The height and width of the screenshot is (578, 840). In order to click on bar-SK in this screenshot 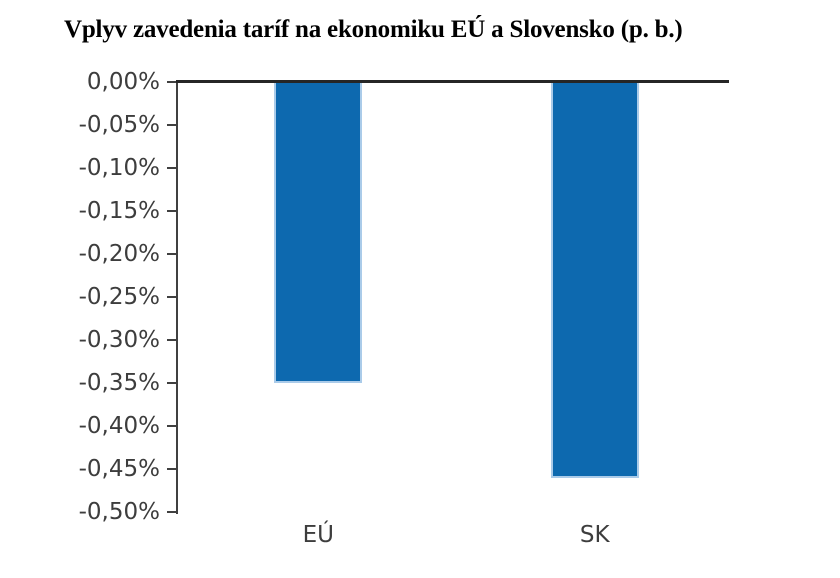, I will do `click(594, 280)`.